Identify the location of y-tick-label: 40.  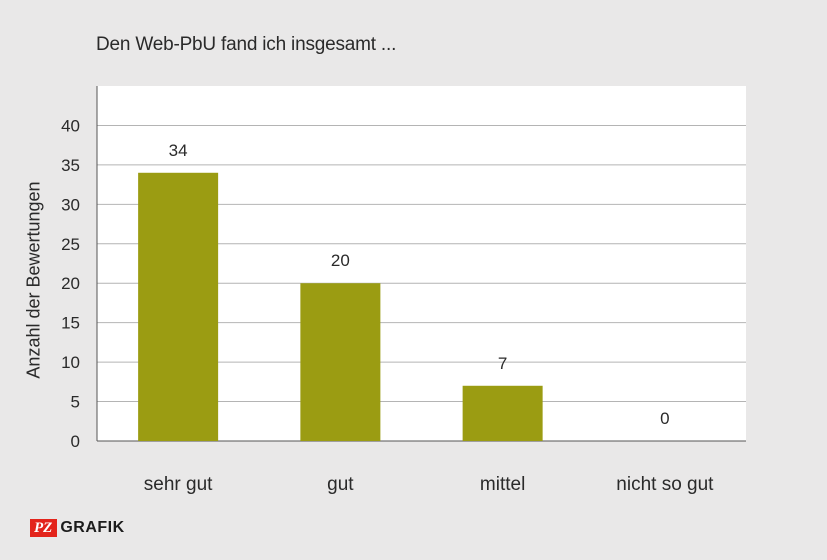
(70, 125).